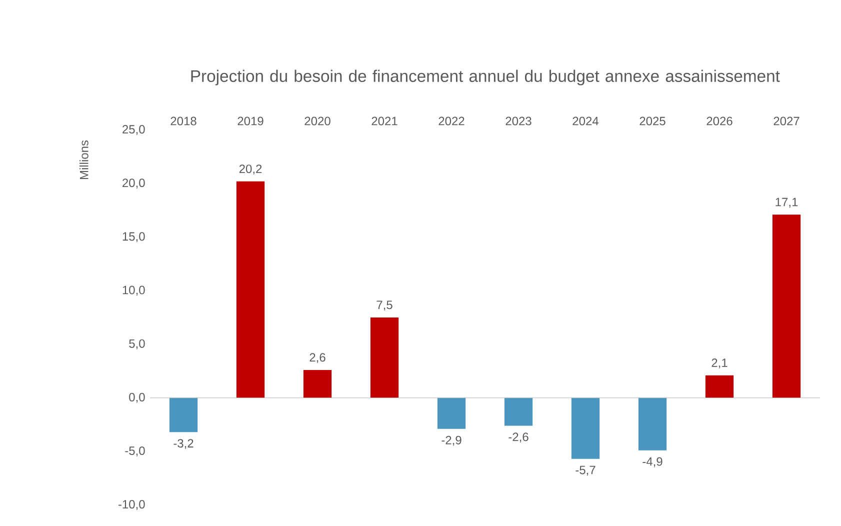 Image resolution: width=841 pixels, height=526 pixels. I want to click on data-label: -4,9, so click(652, 462).